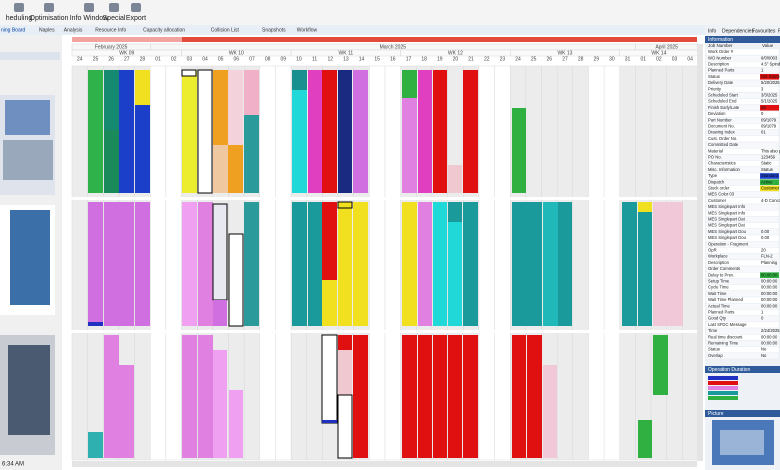 The width and height of the screenshot is (780, 470). Describe the element at coordinates (13, 30) in the screenshot. I see `tab: ning Board` at that location.